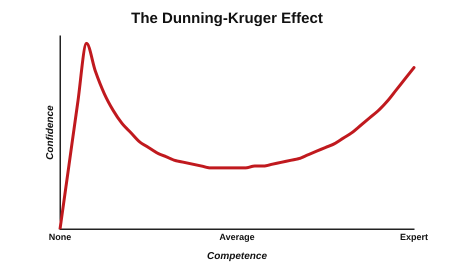 The width and height of the screenshot is (474, 270). I want to click on x-tick-label: None, so click(60, 237).